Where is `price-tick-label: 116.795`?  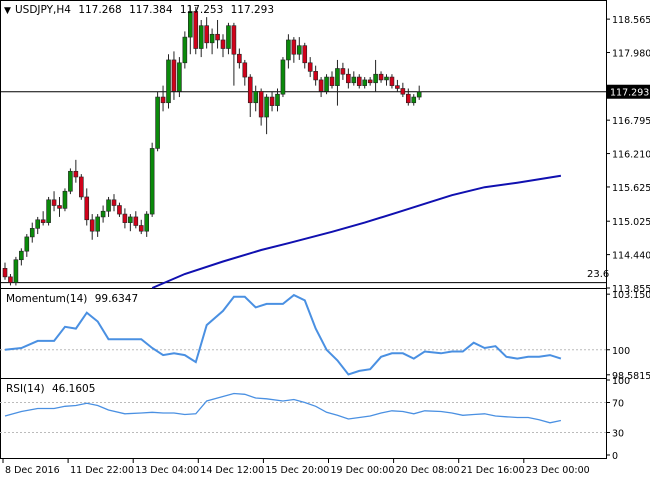
price-tick-label: 116.795 is located at coordinates (631, 121).